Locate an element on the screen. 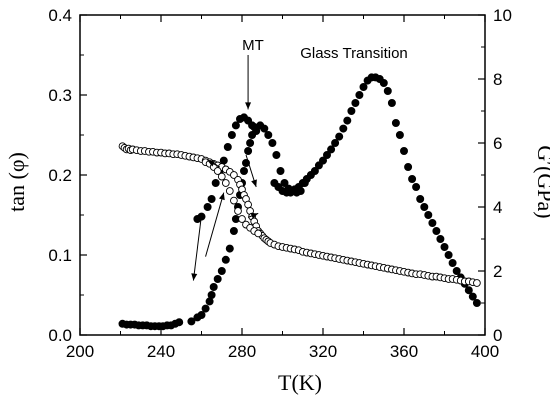 This screenshot has height=404, width=550. y-right-tick-label: 2 is located at coordinates (497, 271).